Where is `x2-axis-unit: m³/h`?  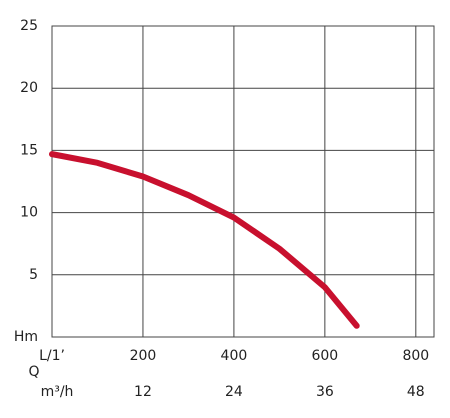
x2-axis-unit: m³/h is located at coordinates (57, 392).